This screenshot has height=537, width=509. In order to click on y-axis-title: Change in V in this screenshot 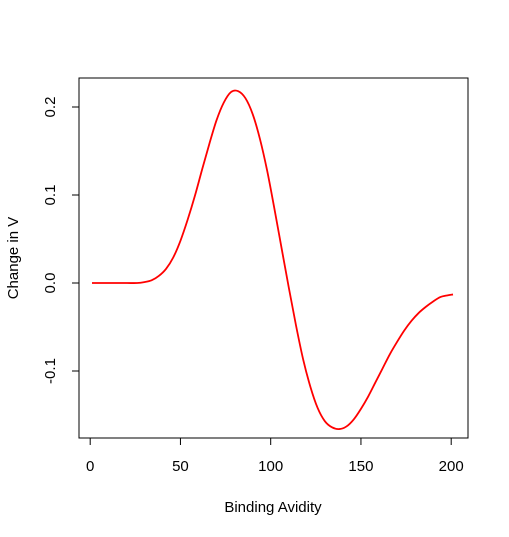, I will do `click(13, 258)`.